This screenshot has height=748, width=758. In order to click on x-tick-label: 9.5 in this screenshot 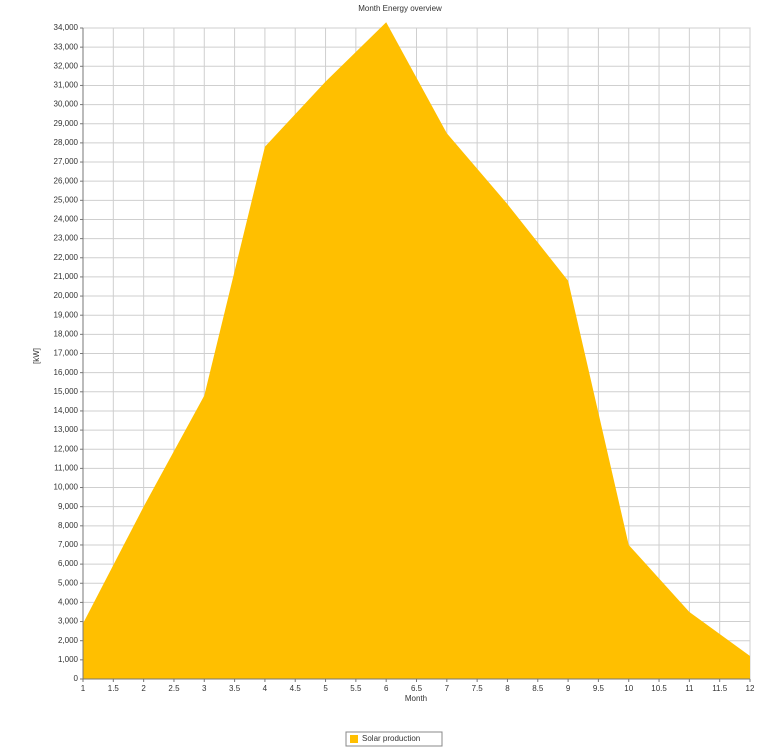, I will do `click(599, 688)`.